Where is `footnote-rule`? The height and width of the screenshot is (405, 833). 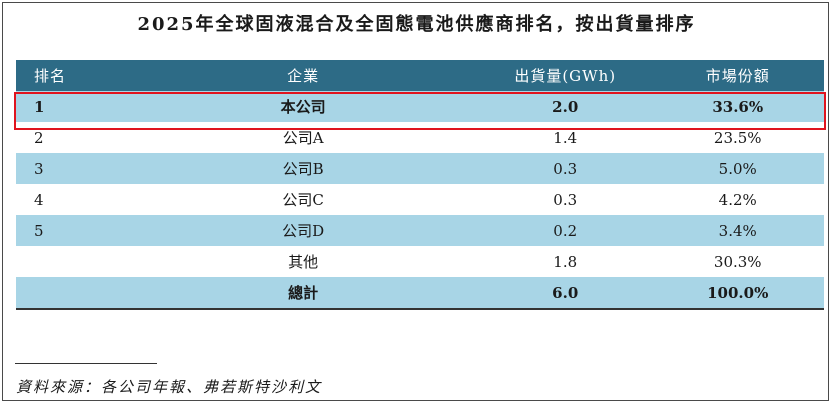
footnote-rule is located at coordinates (86, 363).